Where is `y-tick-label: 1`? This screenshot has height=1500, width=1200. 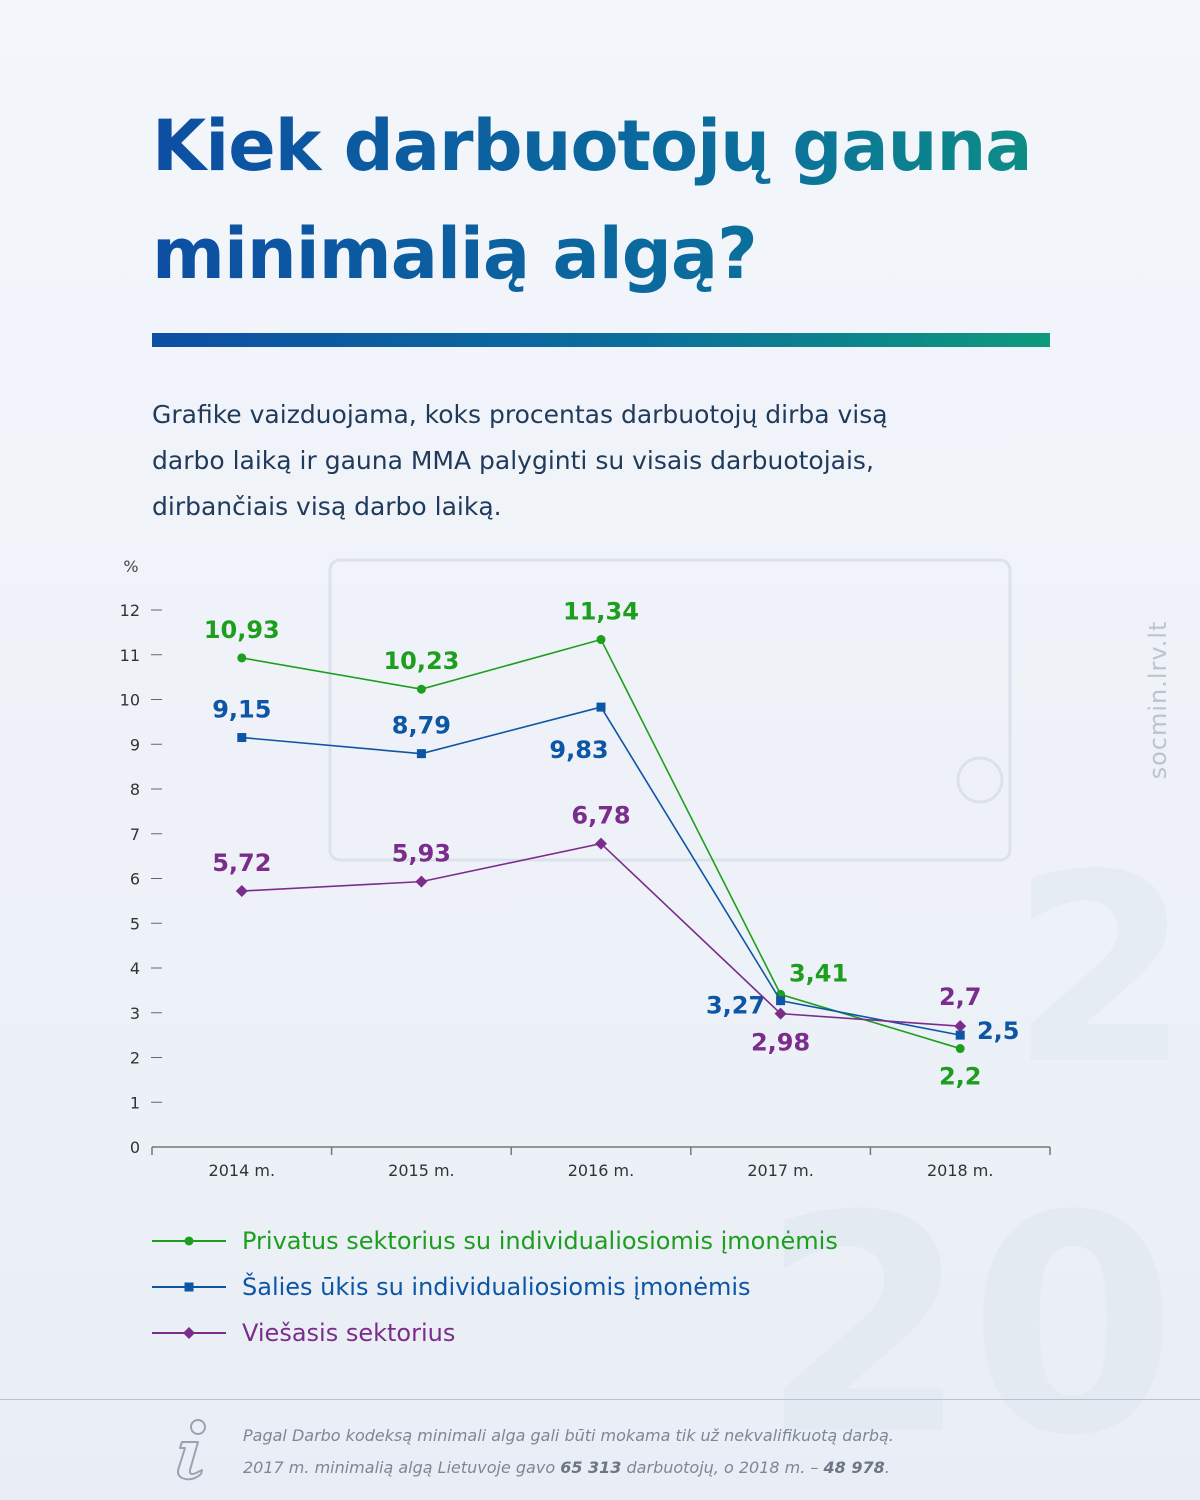 y-tick-label: 1 is located at coordinates (135, 1102).